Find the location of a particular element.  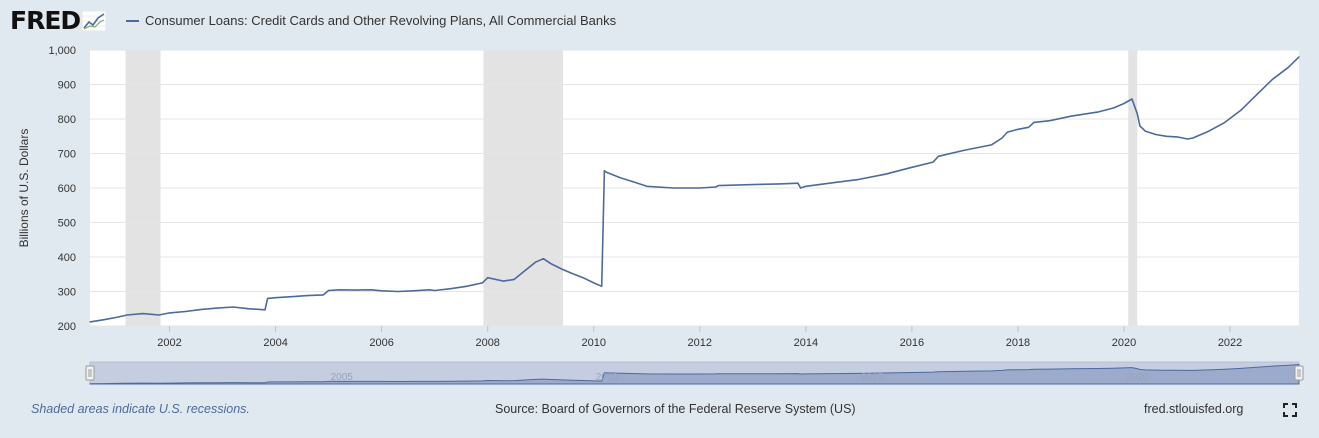

x-tick-label-2018: 2018 is located at coordinates (1018, 343).